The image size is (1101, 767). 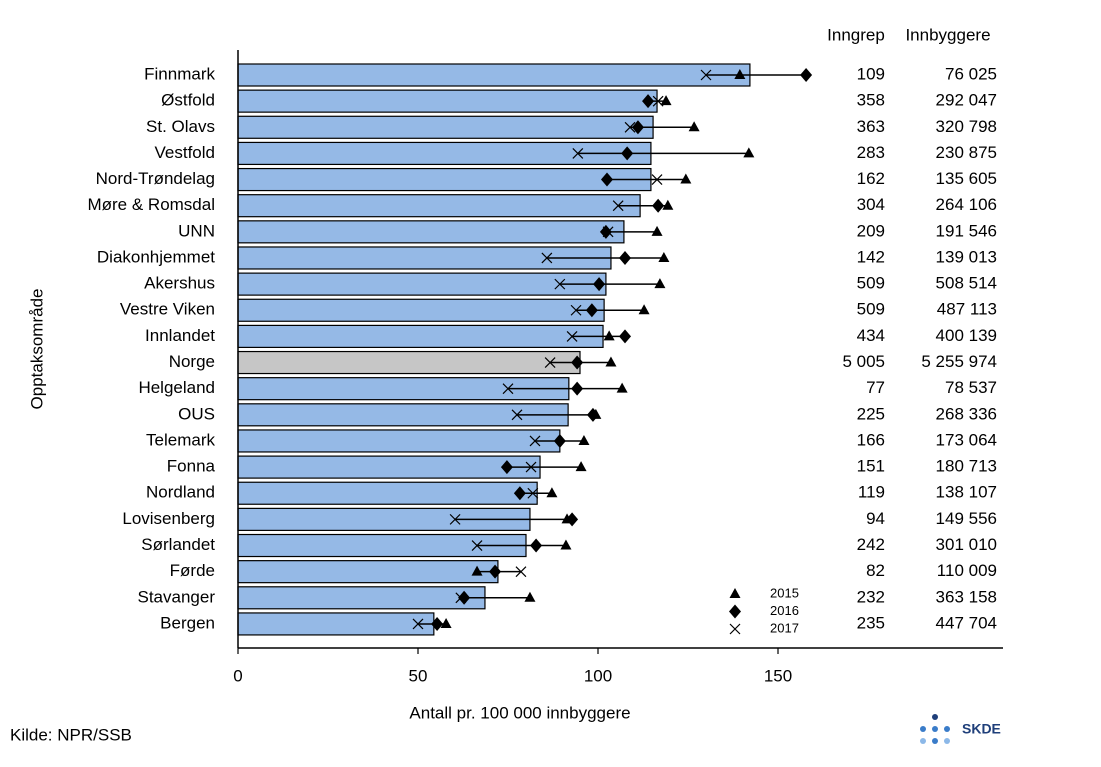 I want to click on table-cell: 320 798, so click(x=966, y=126).